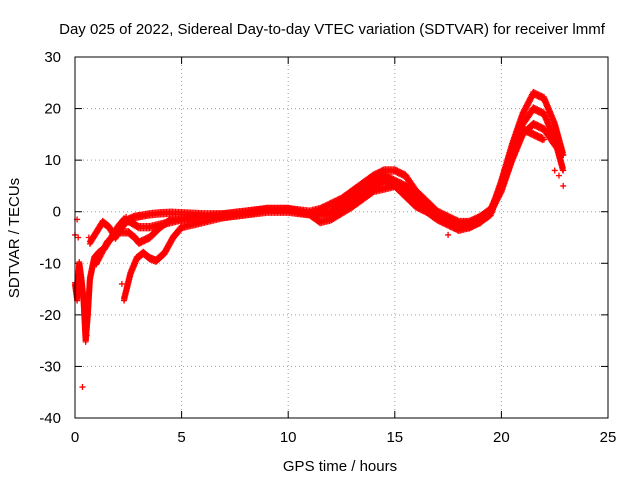  I want to click on y-axis-label: SDTVAR / TECUs, so click(14, 238).